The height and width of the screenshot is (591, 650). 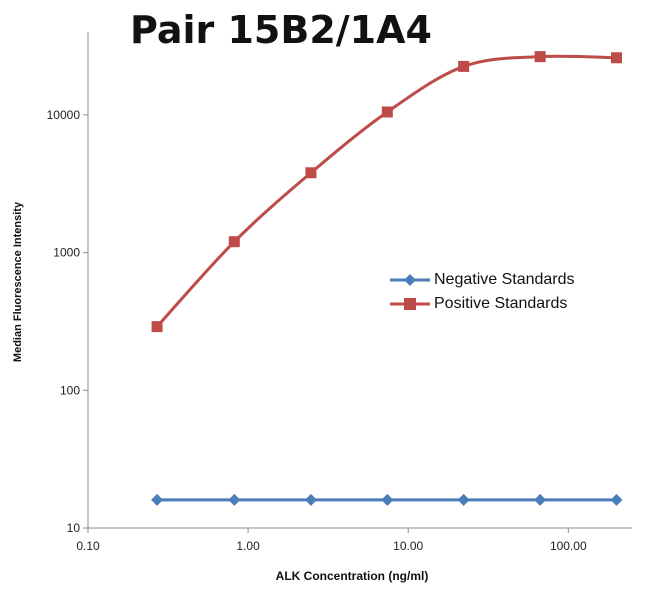 I want to click on legend-swatch-negative, so click(x=410, y=280).